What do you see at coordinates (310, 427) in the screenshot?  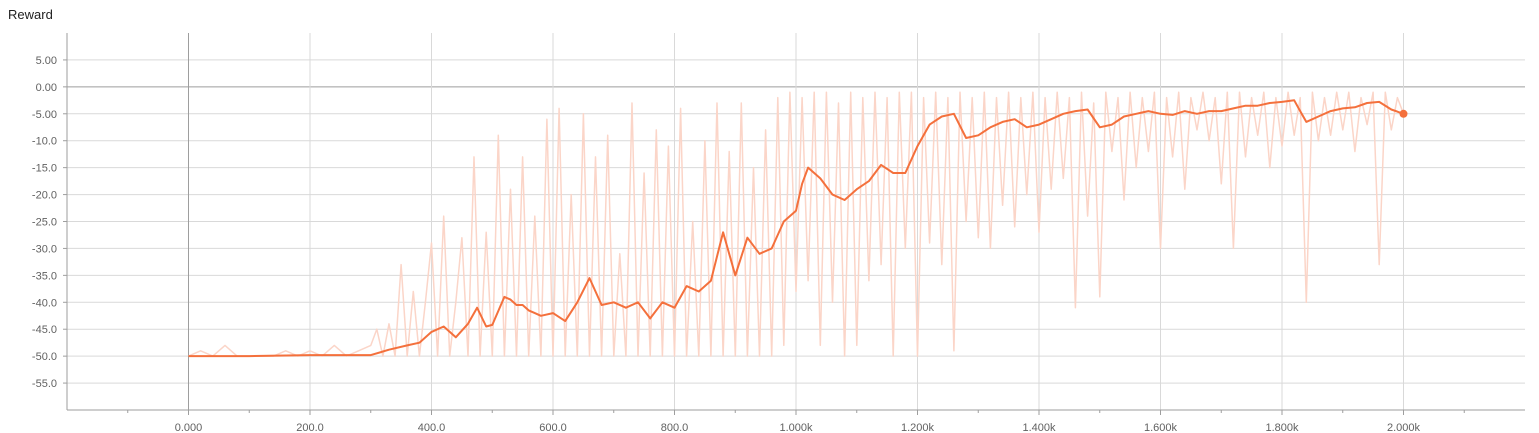 I see `x-tick-label: 200.0` at bounding box center [310, 427].